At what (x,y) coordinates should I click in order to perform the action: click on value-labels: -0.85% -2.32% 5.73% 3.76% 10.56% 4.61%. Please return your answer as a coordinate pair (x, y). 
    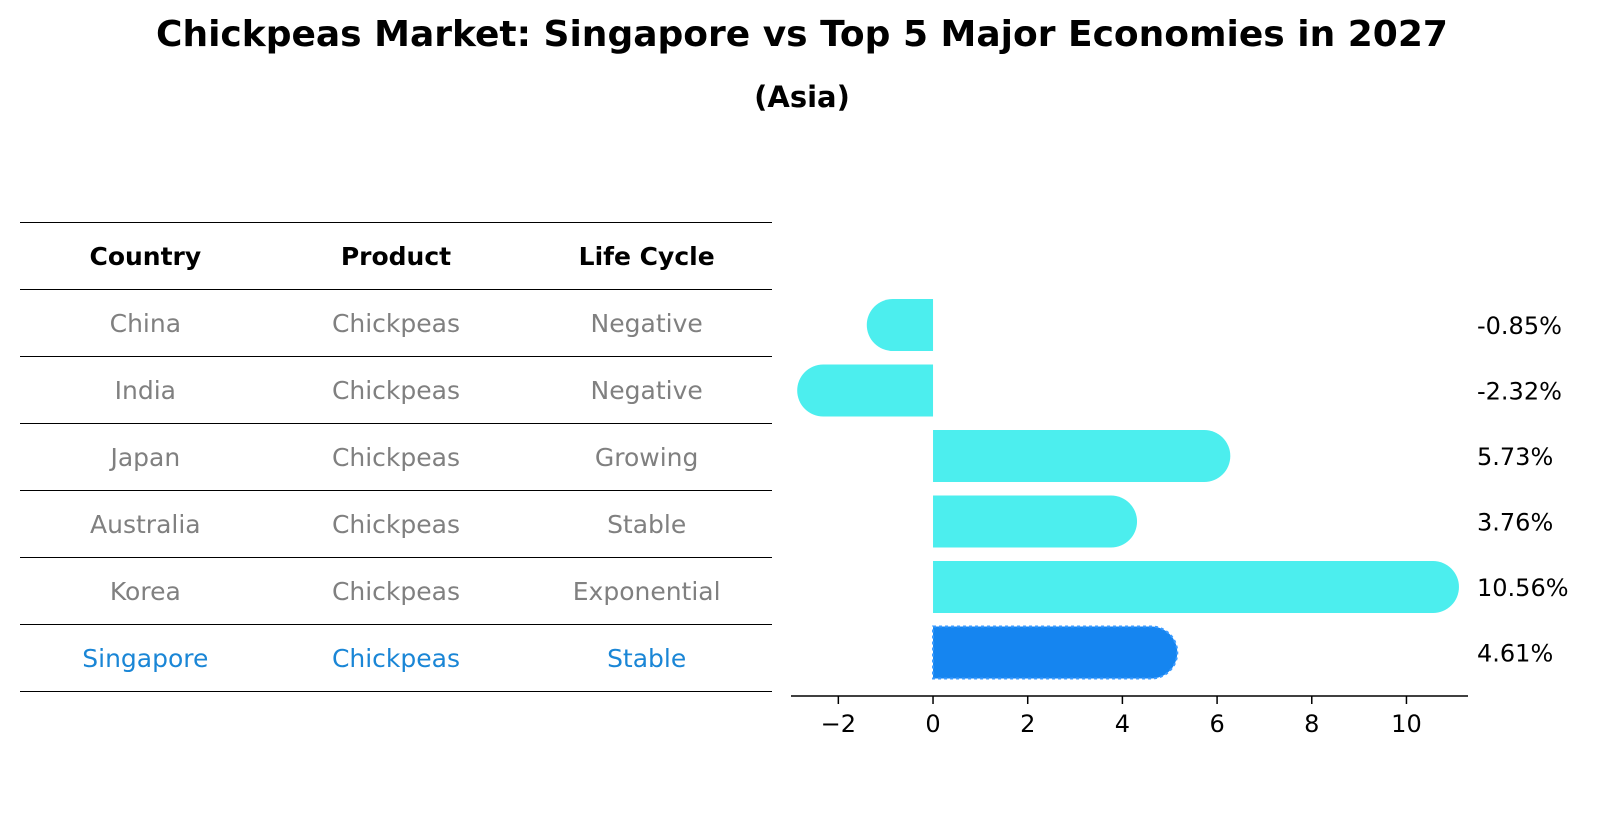
    Looking at the image, I should click on (1523, 490).